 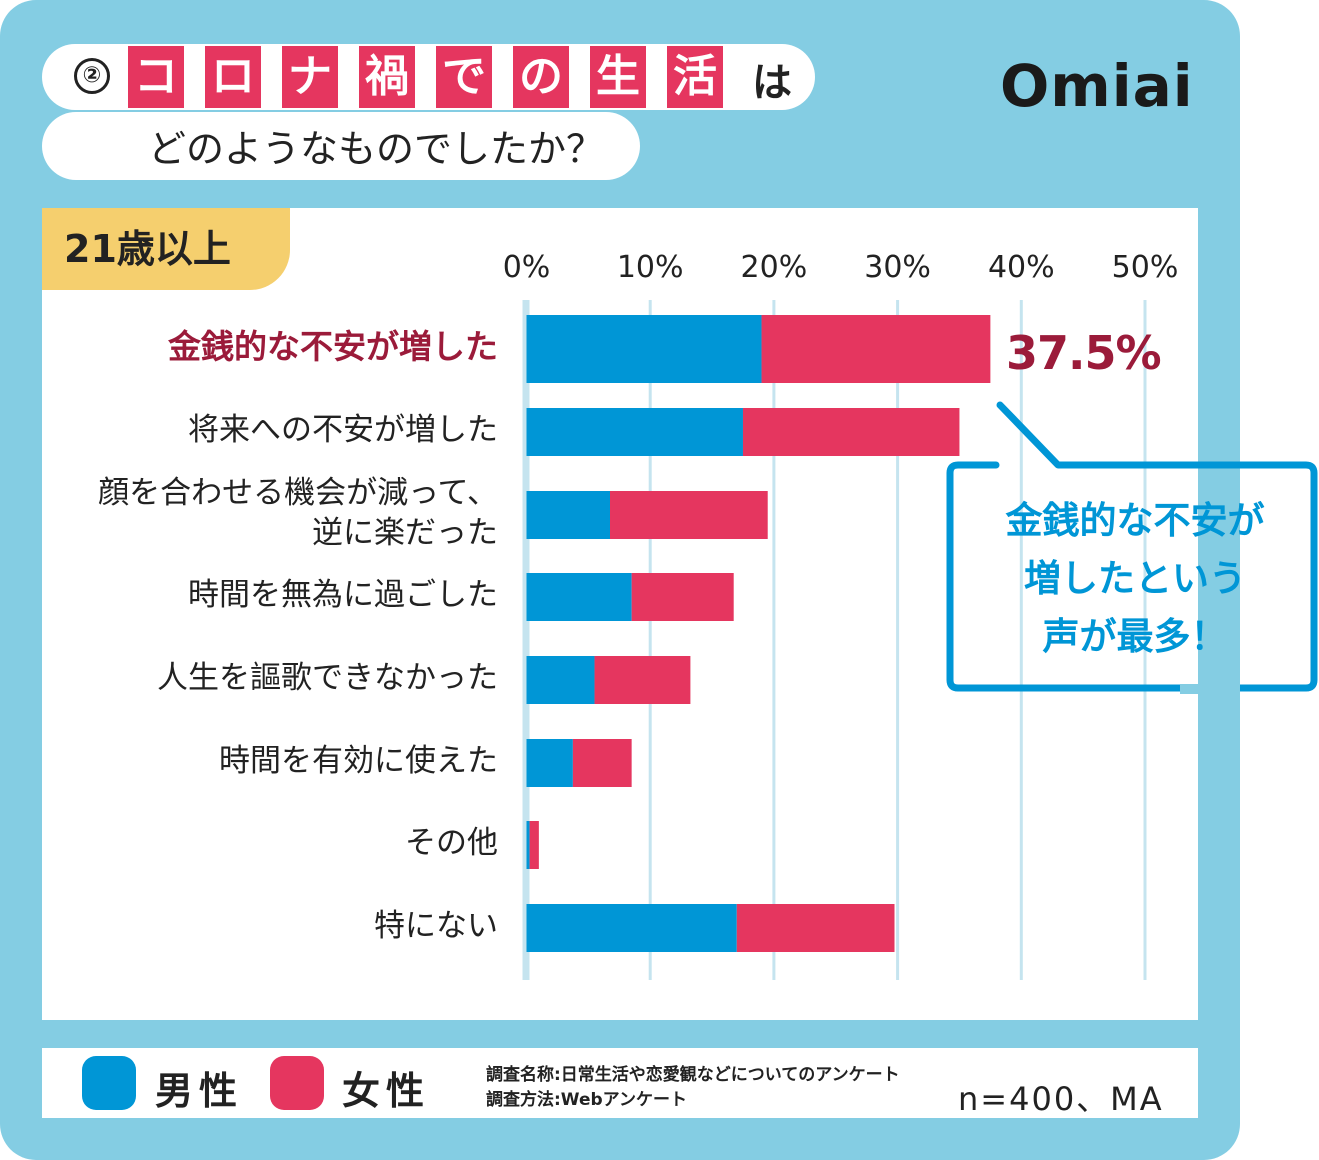 I want to click on category-label: 特にない, so click(x=436, y=926).